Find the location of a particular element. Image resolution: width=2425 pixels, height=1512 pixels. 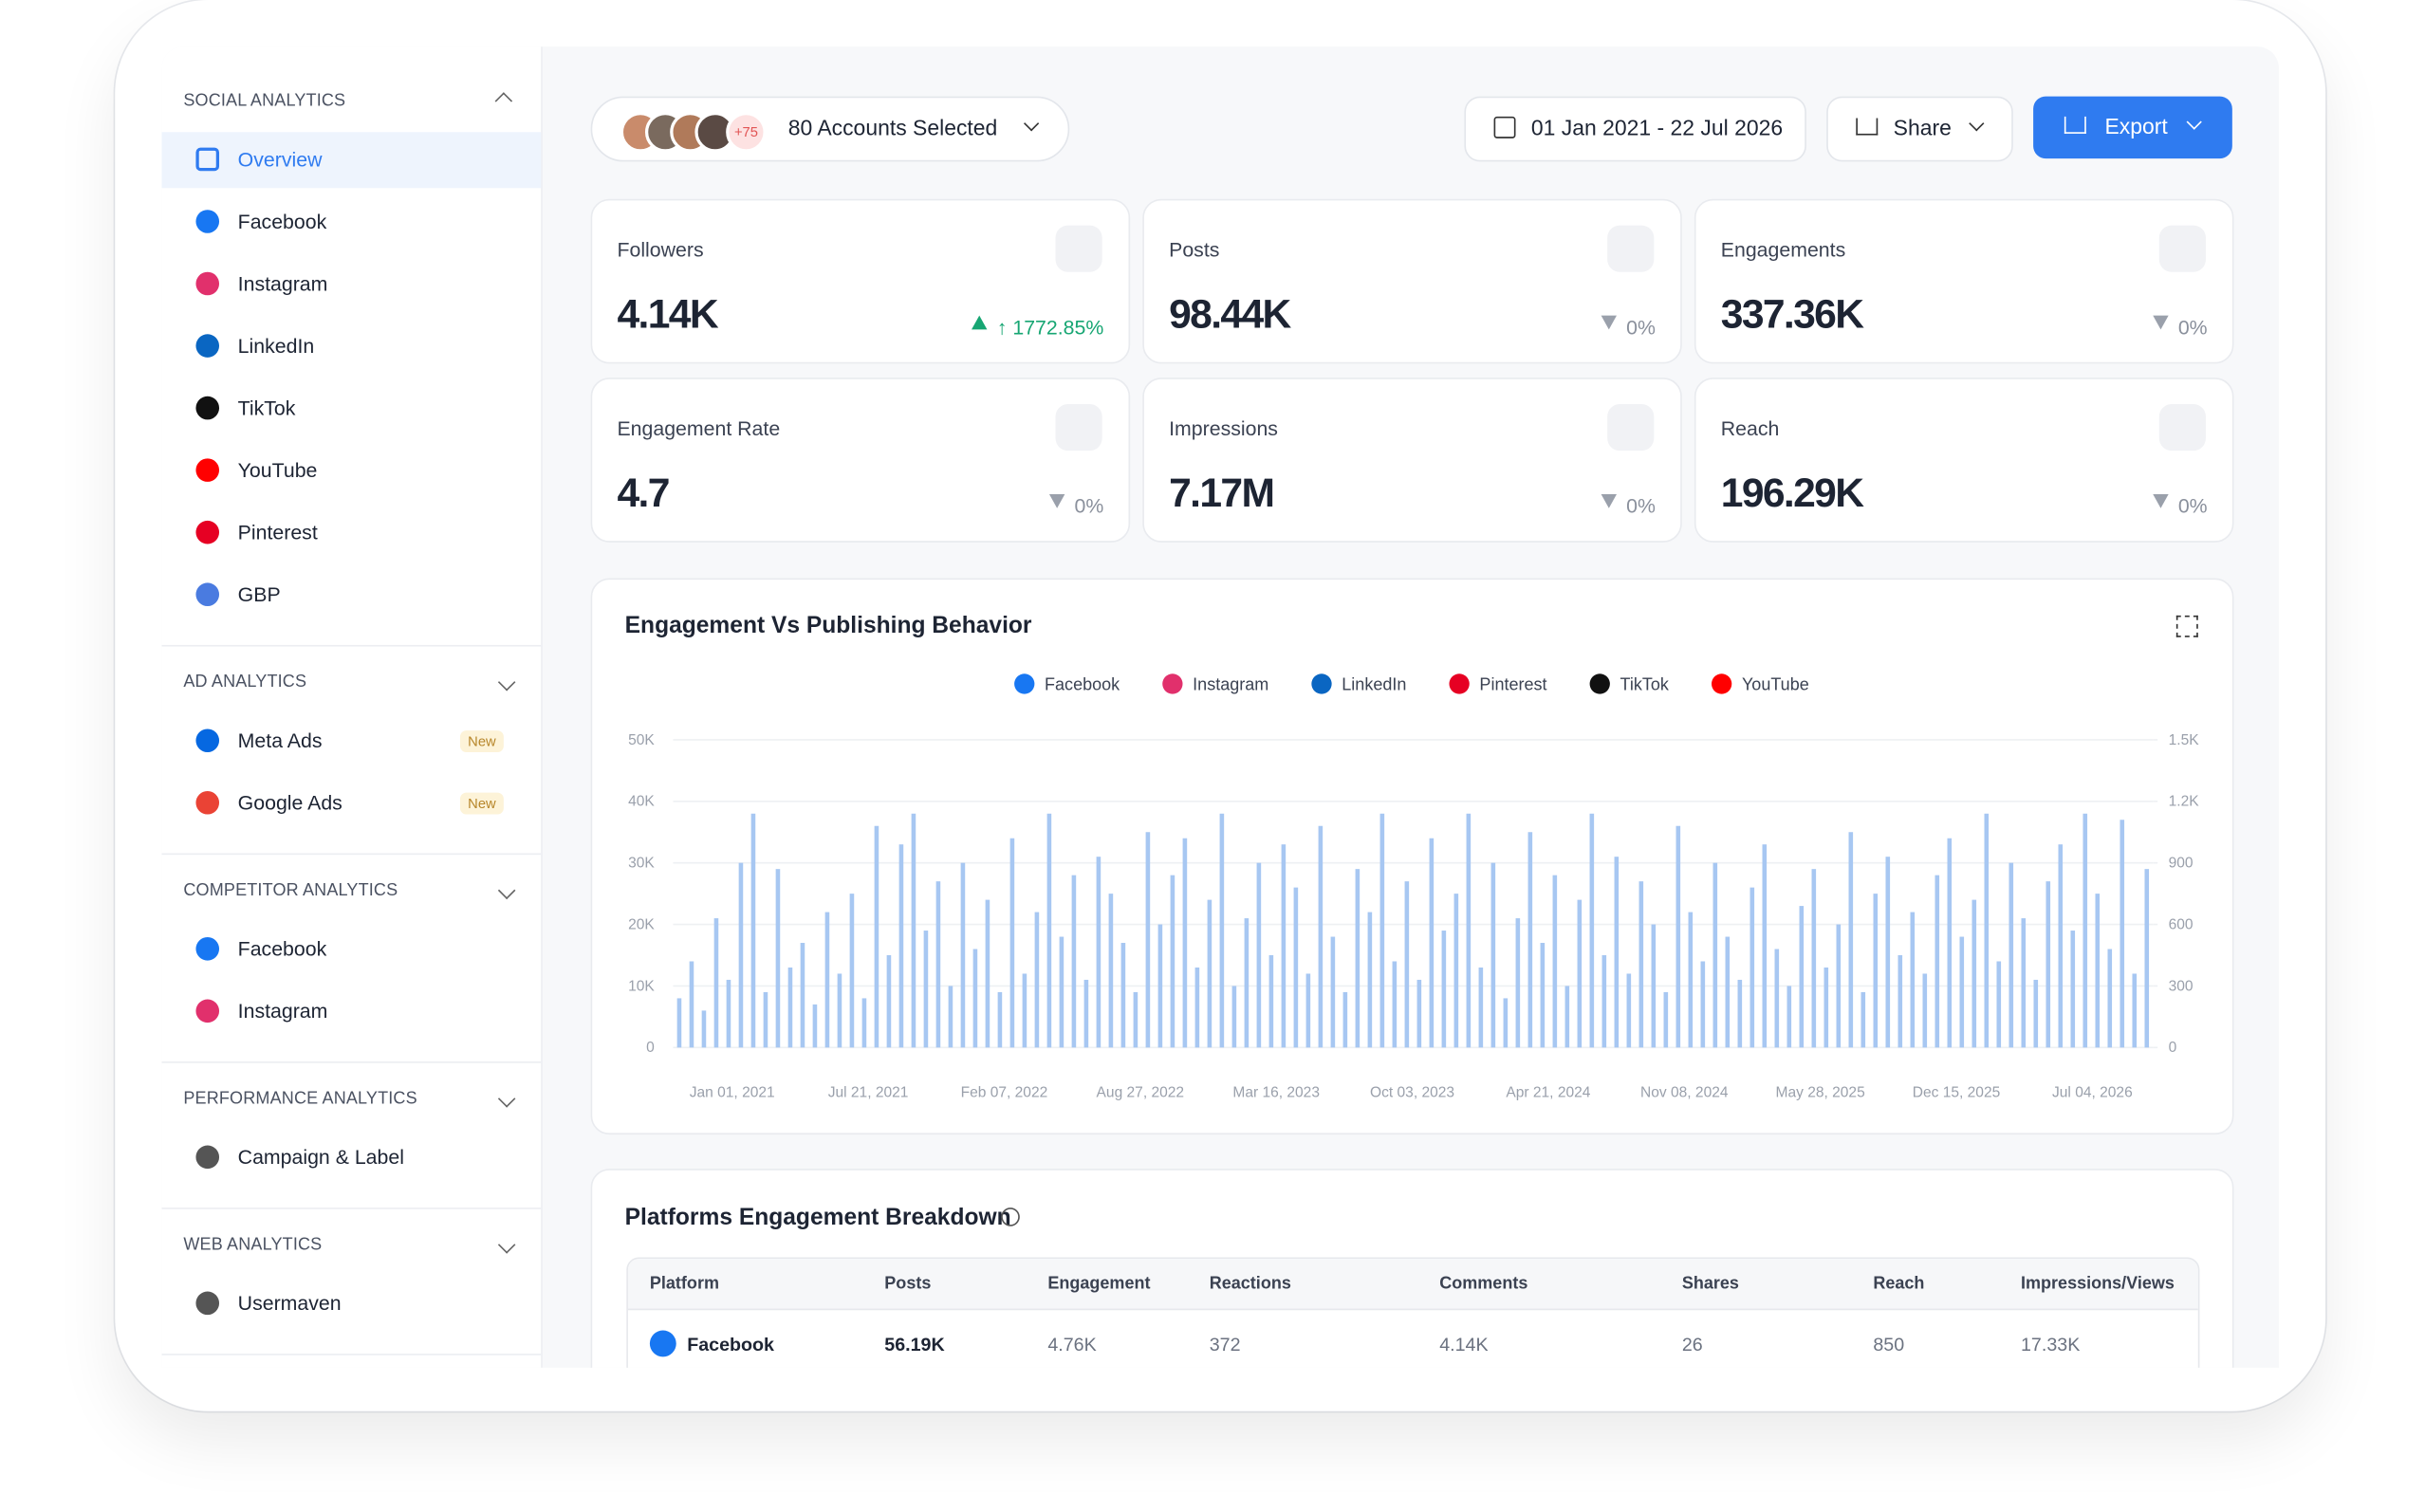

kpi-label: Followers is located at coordinates (660, 249).